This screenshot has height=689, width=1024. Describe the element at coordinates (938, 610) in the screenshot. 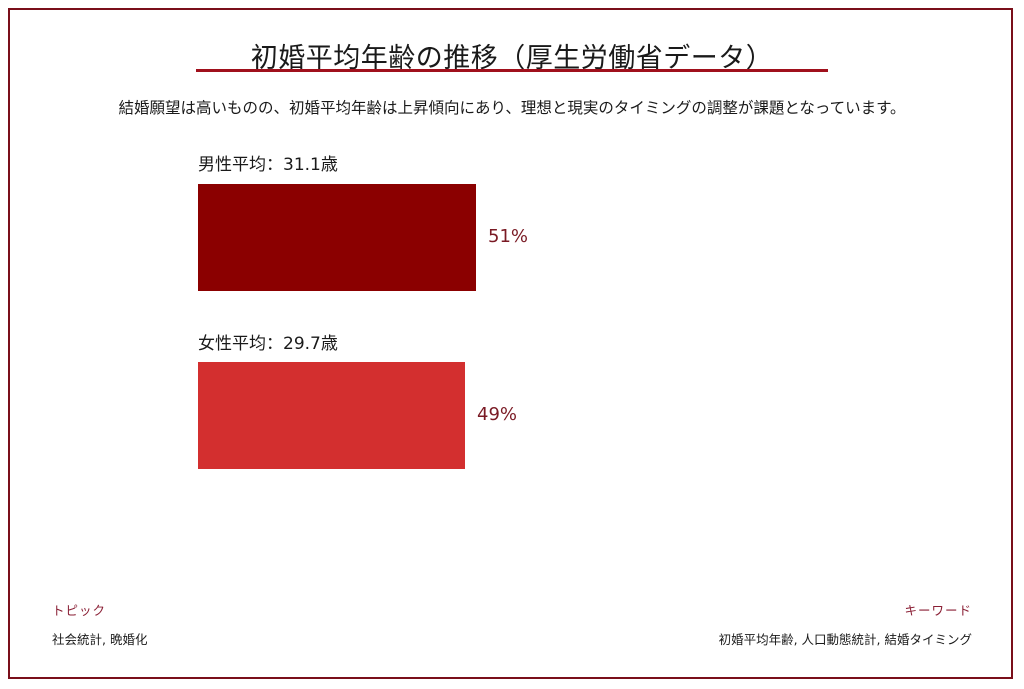

I see `keyword-heading: キーワード` at that location.